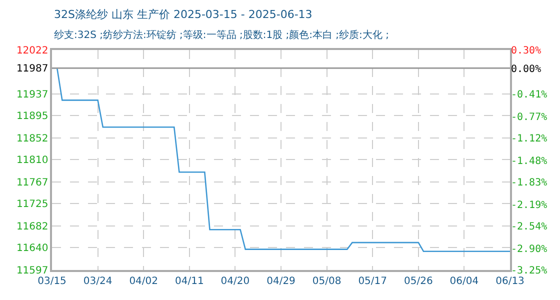  Describe the element at coordinates (235, 281) in the screenshot. I see `x-tick-label: 04/20` at that location.